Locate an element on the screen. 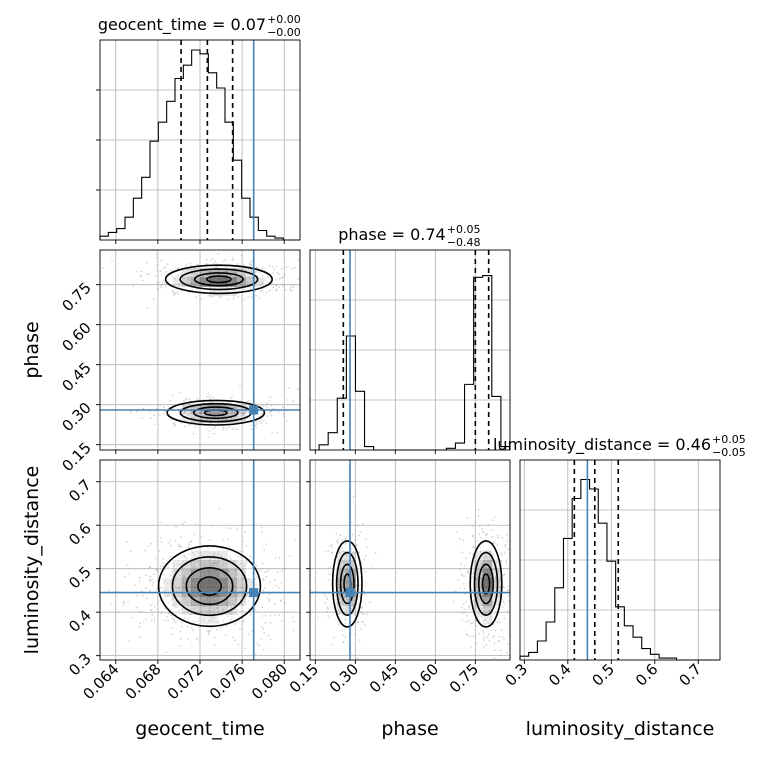 This screenshot has height=760, width=760. truth-marker is located at coordinates (254, 593).